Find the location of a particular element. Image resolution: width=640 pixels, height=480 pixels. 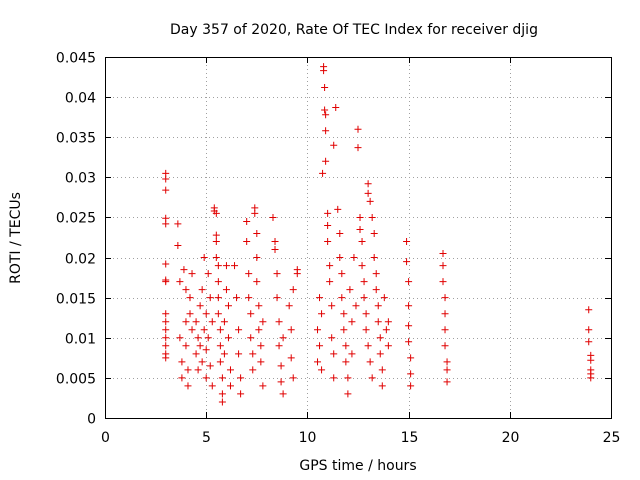

x-tick-label: 10 is located at coordinates (308, 438).